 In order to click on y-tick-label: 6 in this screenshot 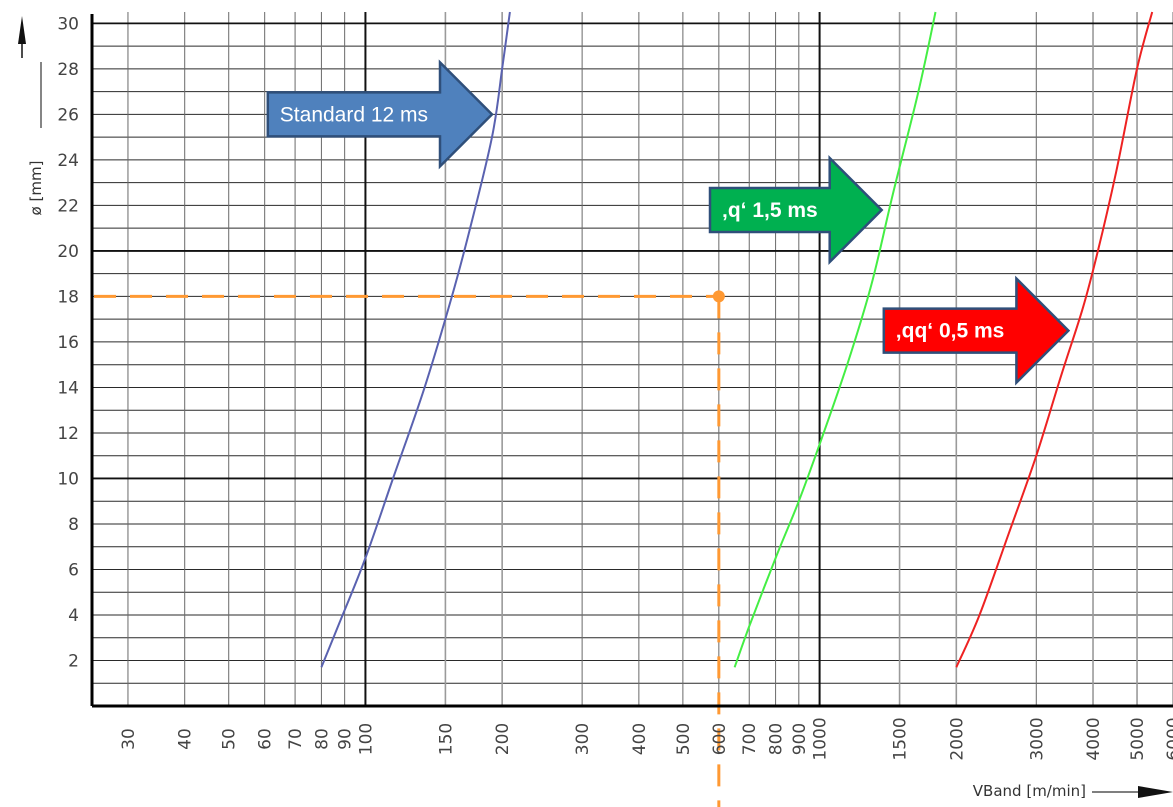, I will do `click(73, 570)`.